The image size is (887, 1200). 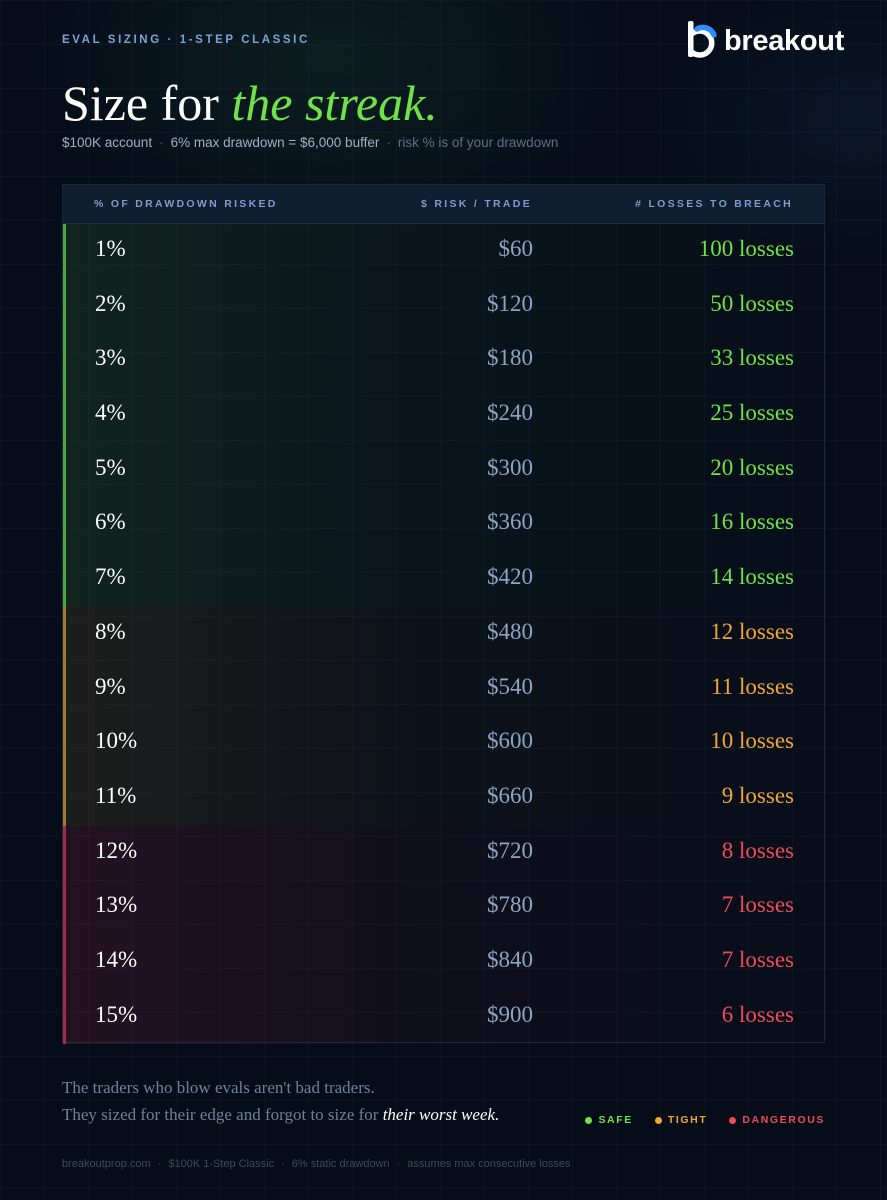 What do you see at coordinates (752, 358) in the screenshot?
I see `cell-losses: 33 losses` at bounding box center [752, 358].